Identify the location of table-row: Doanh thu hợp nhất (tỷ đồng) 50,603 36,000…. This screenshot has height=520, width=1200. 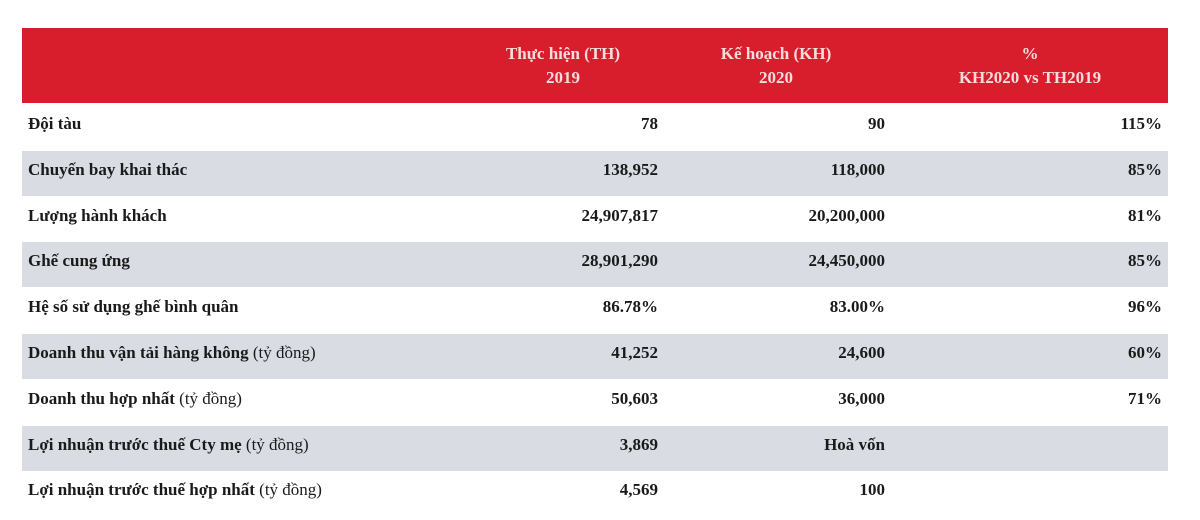
(595, 402).